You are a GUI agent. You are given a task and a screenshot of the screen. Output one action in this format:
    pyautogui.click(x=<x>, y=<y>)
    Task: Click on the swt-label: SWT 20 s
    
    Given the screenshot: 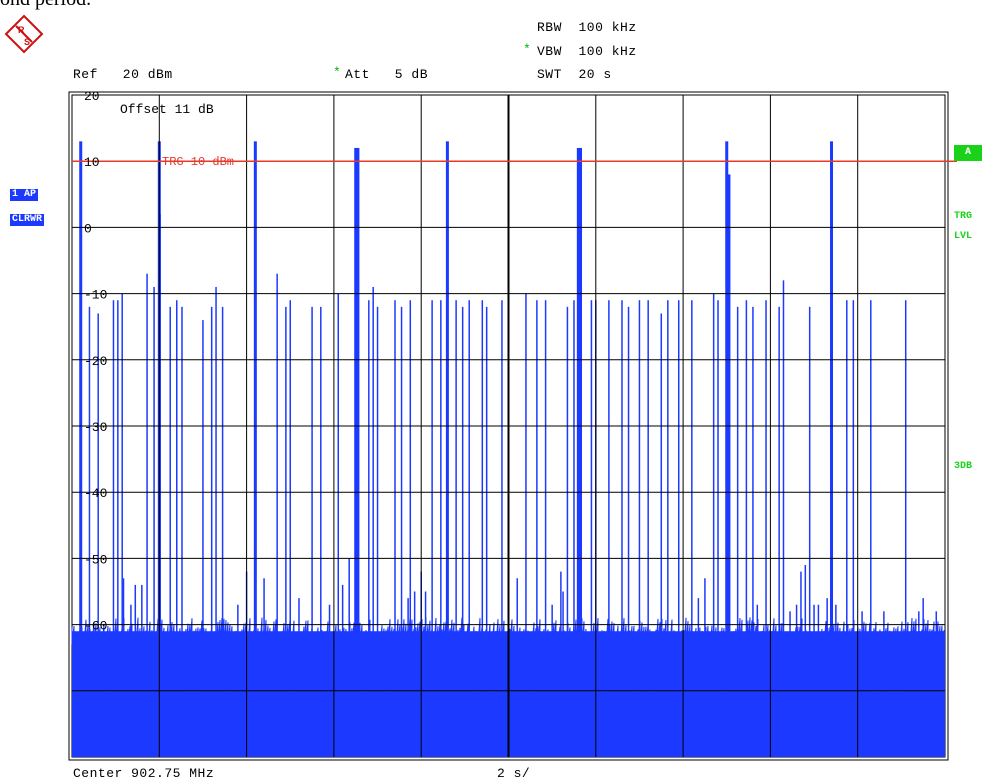 What is the action you would take?
    pyautogui.click(x=574, y=74)
    